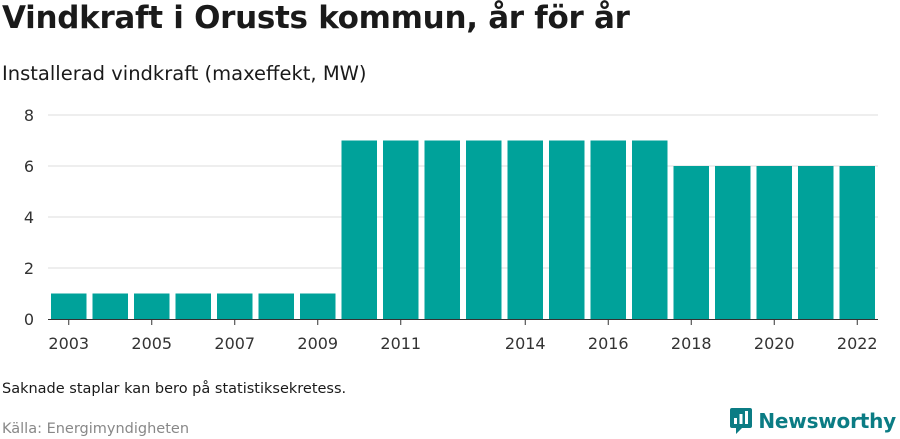 The height and width of the screenshot is (439, 900). What do you see at coordinates (96, 429) in the screenshot?
I see `source-credit: Källa: Energimyndigheten` at bounding box center [96, 429].